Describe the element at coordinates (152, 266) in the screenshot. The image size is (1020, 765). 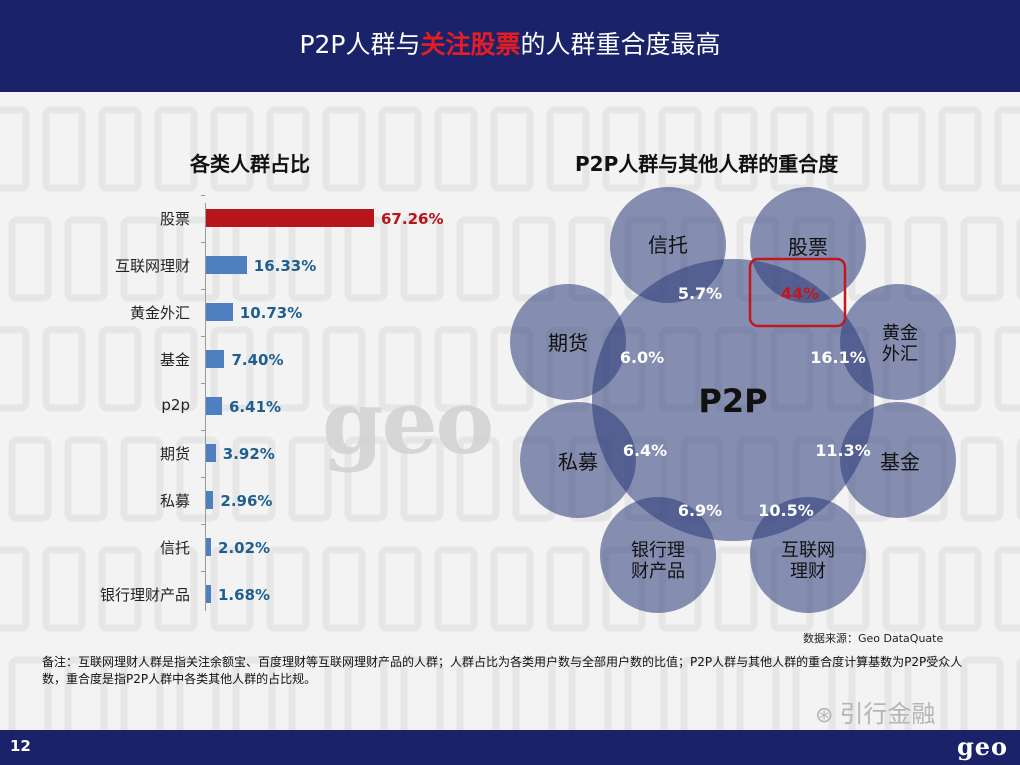
I see `bar-category-label: 互联网理财` at that location.